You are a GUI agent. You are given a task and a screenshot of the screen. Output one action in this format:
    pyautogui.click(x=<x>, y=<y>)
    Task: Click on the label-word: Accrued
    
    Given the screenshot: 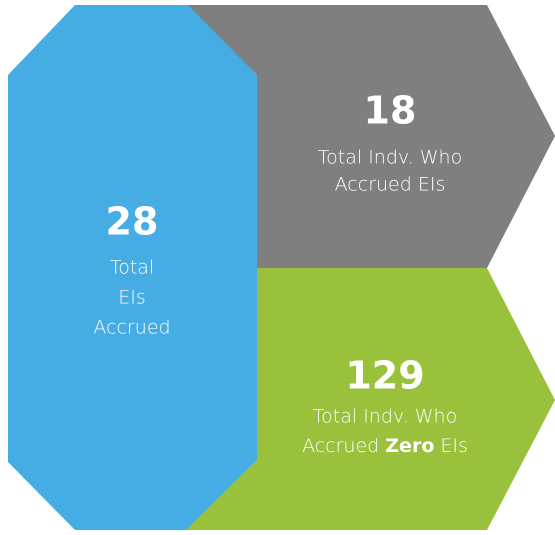 What is the action you would take?
    pyautogui.click(x=340, y=446)
    